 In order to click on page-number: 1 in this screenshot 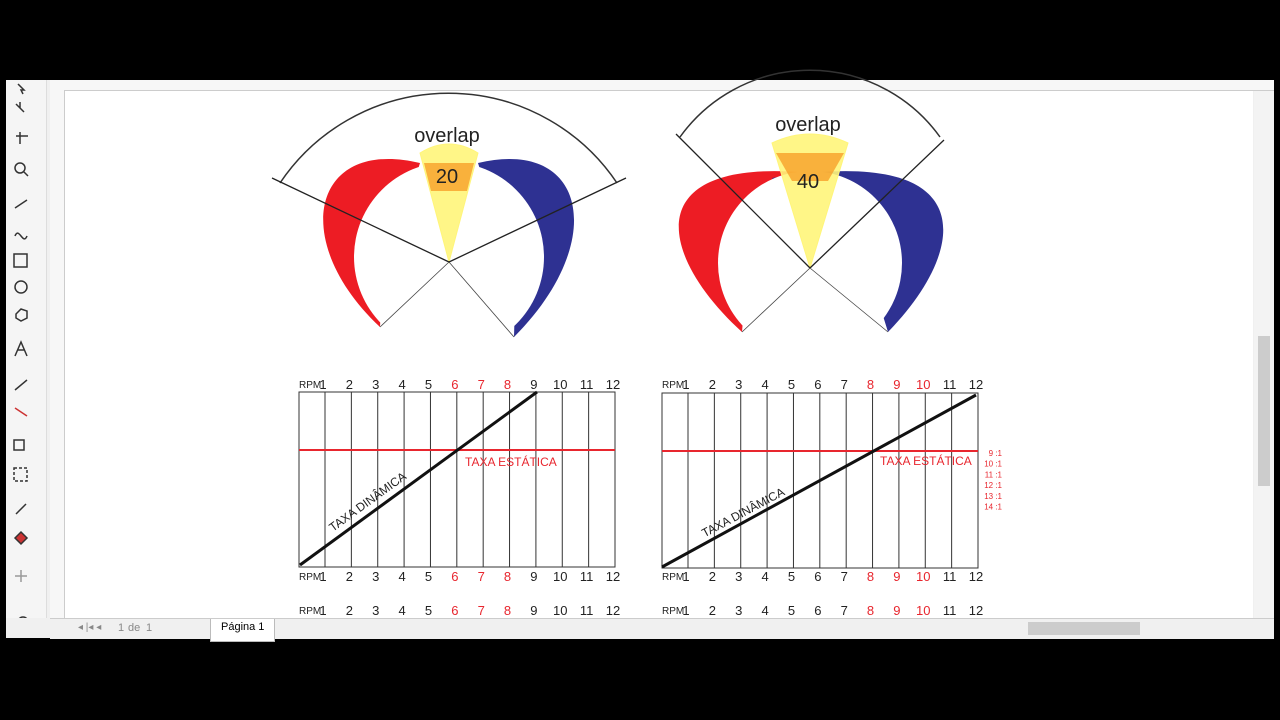, I will do `click(121, 628)`.